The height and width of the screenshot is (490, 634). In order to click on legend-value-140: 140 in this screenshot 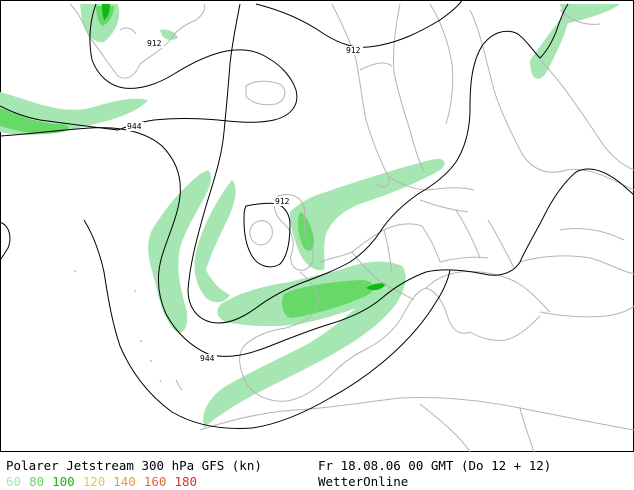, I will do `click(124, 481)`.